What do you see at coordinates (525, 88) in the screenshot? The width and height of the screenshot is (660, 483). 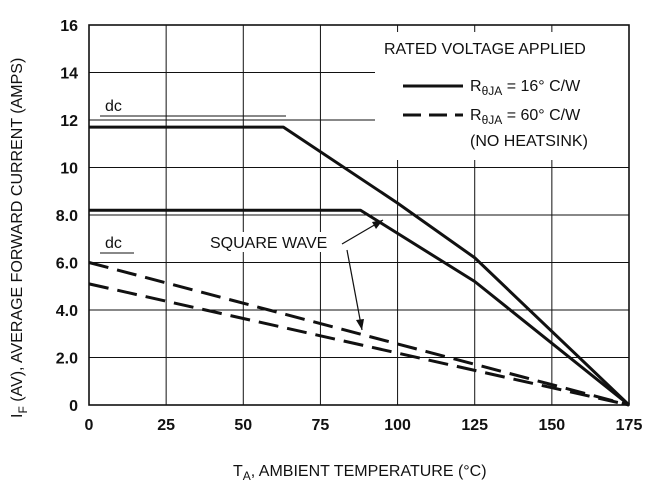 I see `legend-item-1: RθJA = 16° C/W` at bounding box center [525, 88].